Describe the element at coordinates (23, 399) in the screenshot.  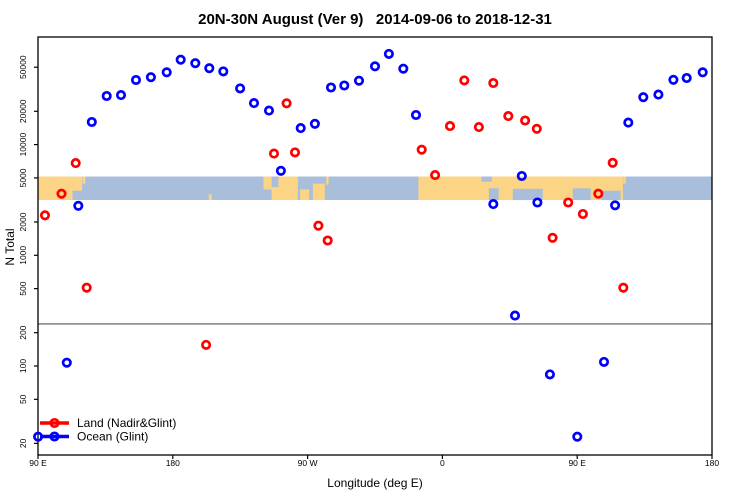
I see `y-tick-label: 50` at that location.